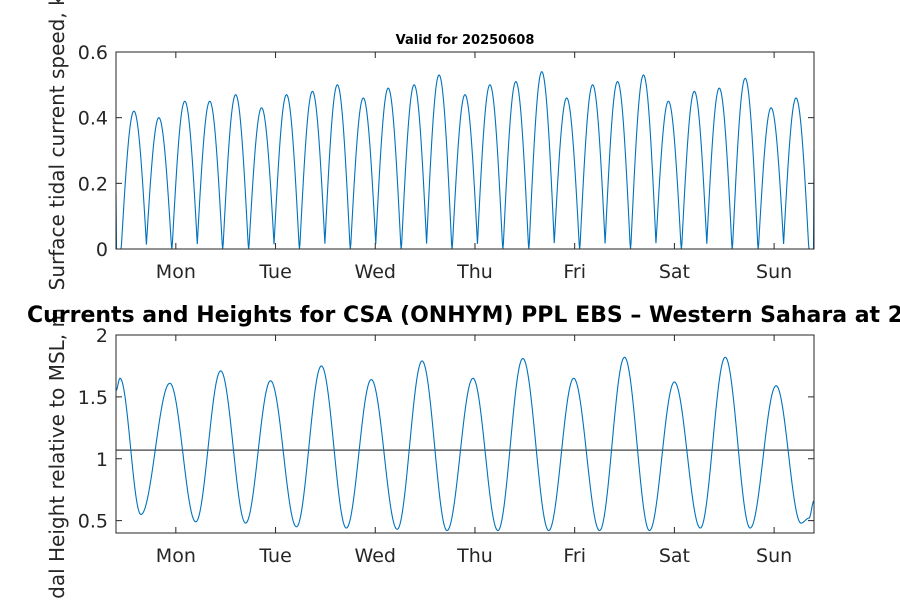  I want to click on current-xtick-label: Mon, so click(176, 272).